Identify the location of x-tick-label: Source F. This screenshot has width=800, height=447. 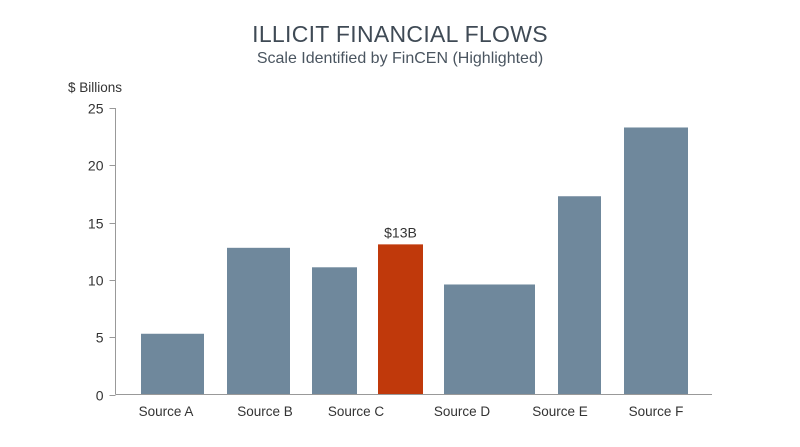
(656, 411).